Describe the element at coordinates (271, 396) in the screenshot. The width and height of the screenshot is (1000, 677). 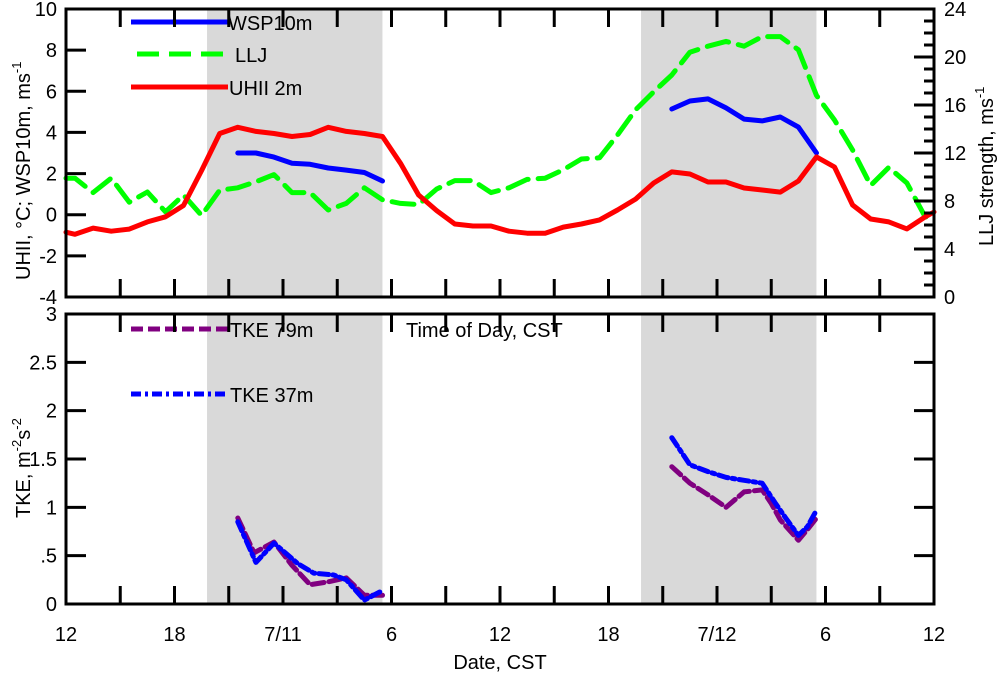
I see `legend-label-tke-37m: TKE 37m` at that location.